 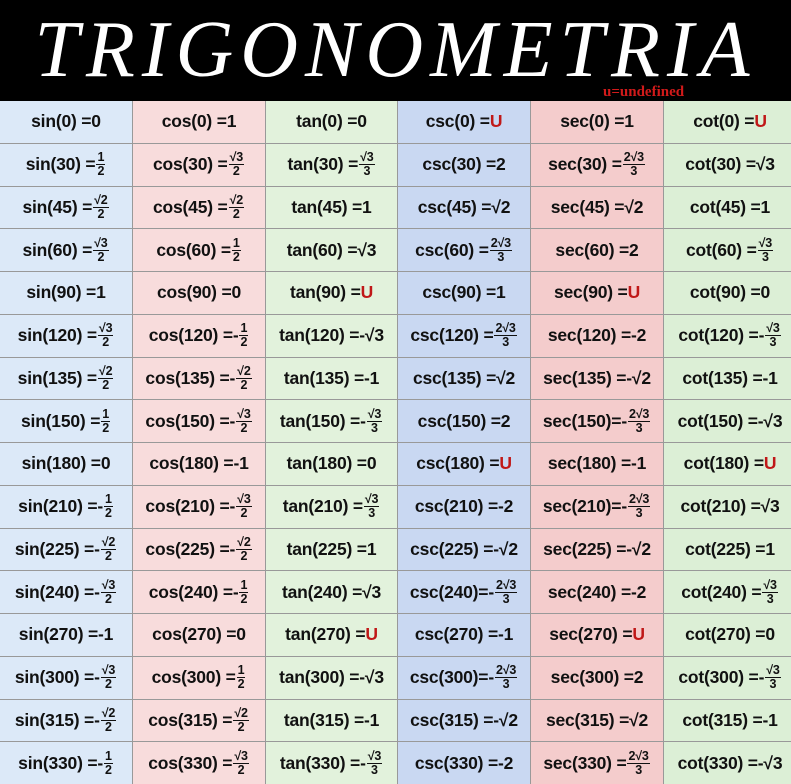 What do you see at coordinates (331, 164) in the screenshot?
I see `table-cell-tan: tan(30) = √3 3` at bounding box center [331, 164].